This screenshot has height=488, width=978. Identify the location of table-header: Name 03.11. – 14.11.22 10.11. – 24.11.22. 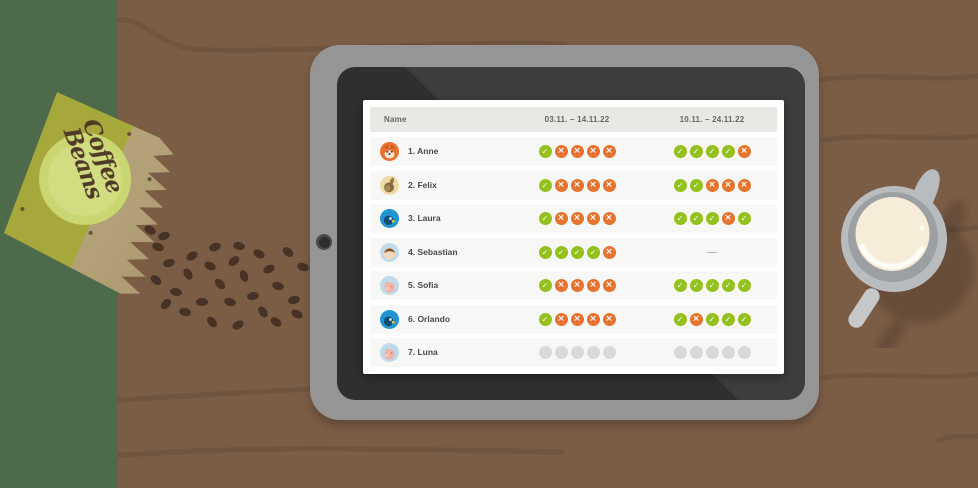
(573, 119).